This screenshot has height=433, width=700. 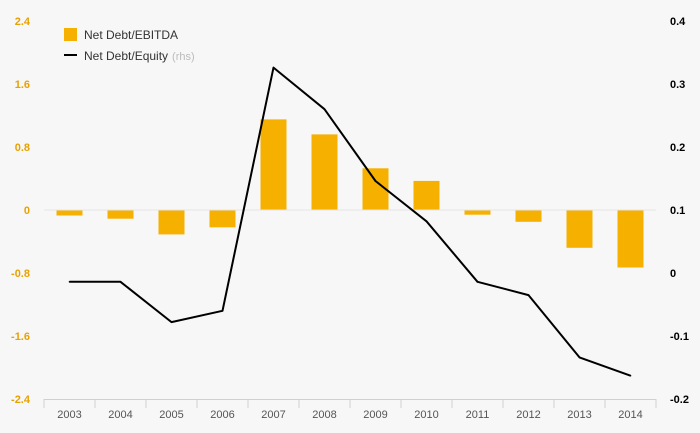 I want to click on bar-2014, so click(x=630, y=239).